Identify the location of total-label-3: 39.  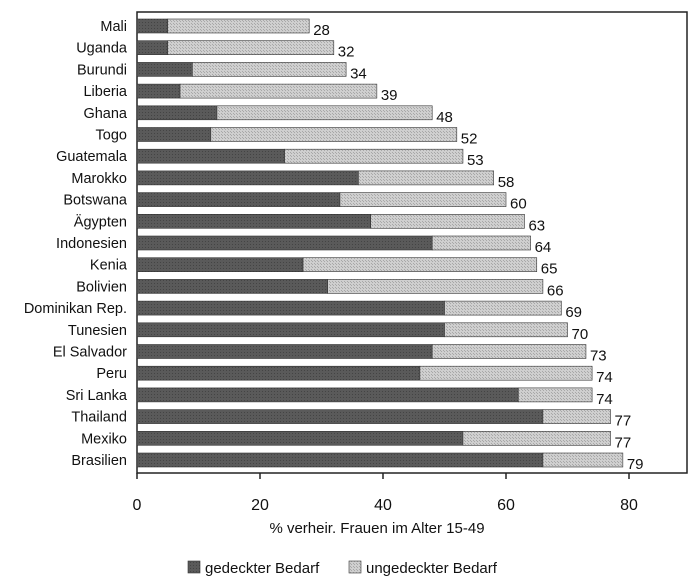
(389, 95).